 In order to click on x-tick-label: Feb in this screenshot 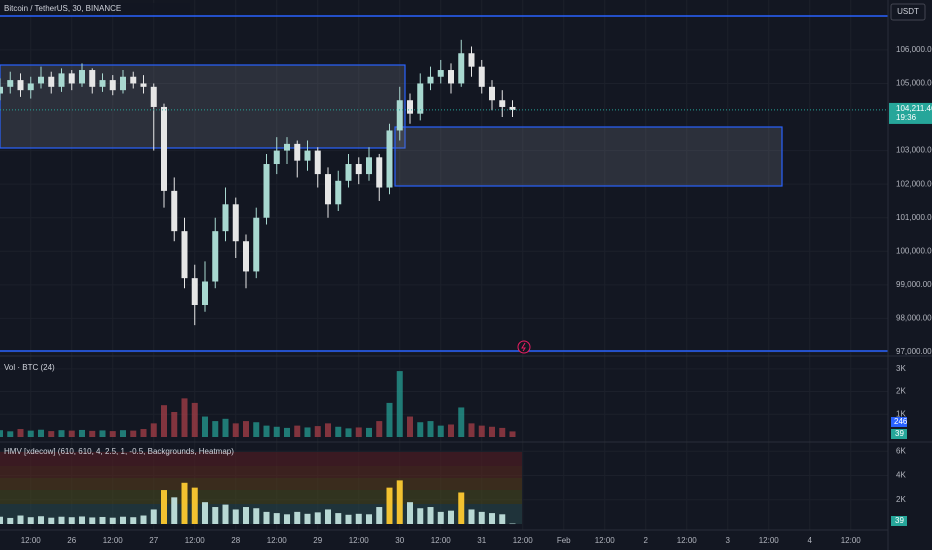, I will do `click(564, 540)`.